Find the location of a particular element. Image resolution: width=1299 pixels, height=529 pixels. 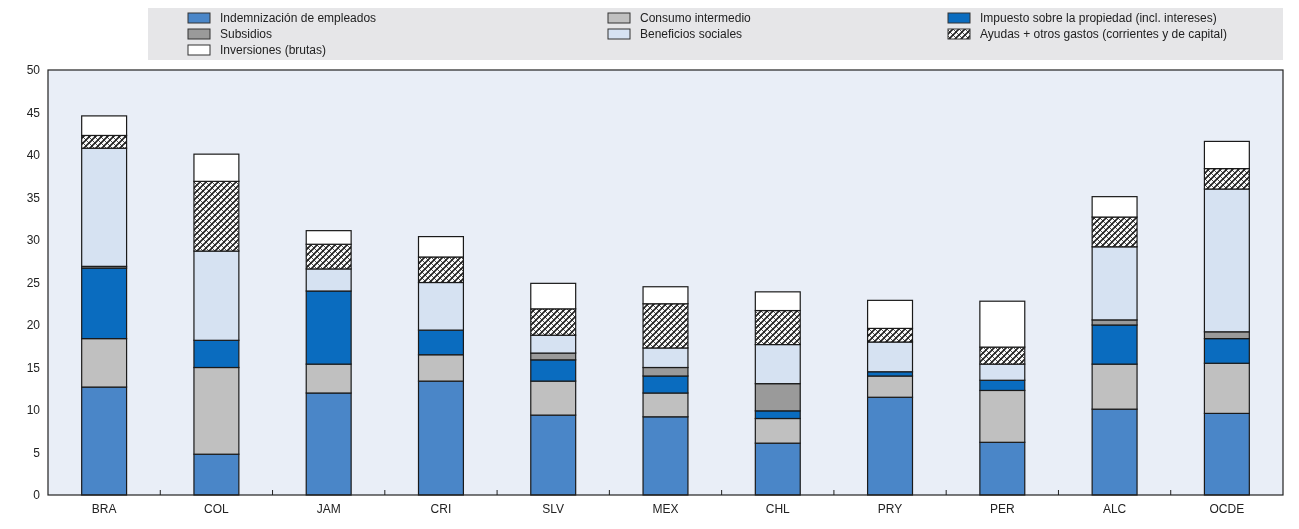

y-tick-label: 40 is located at coordinates (33, 155).